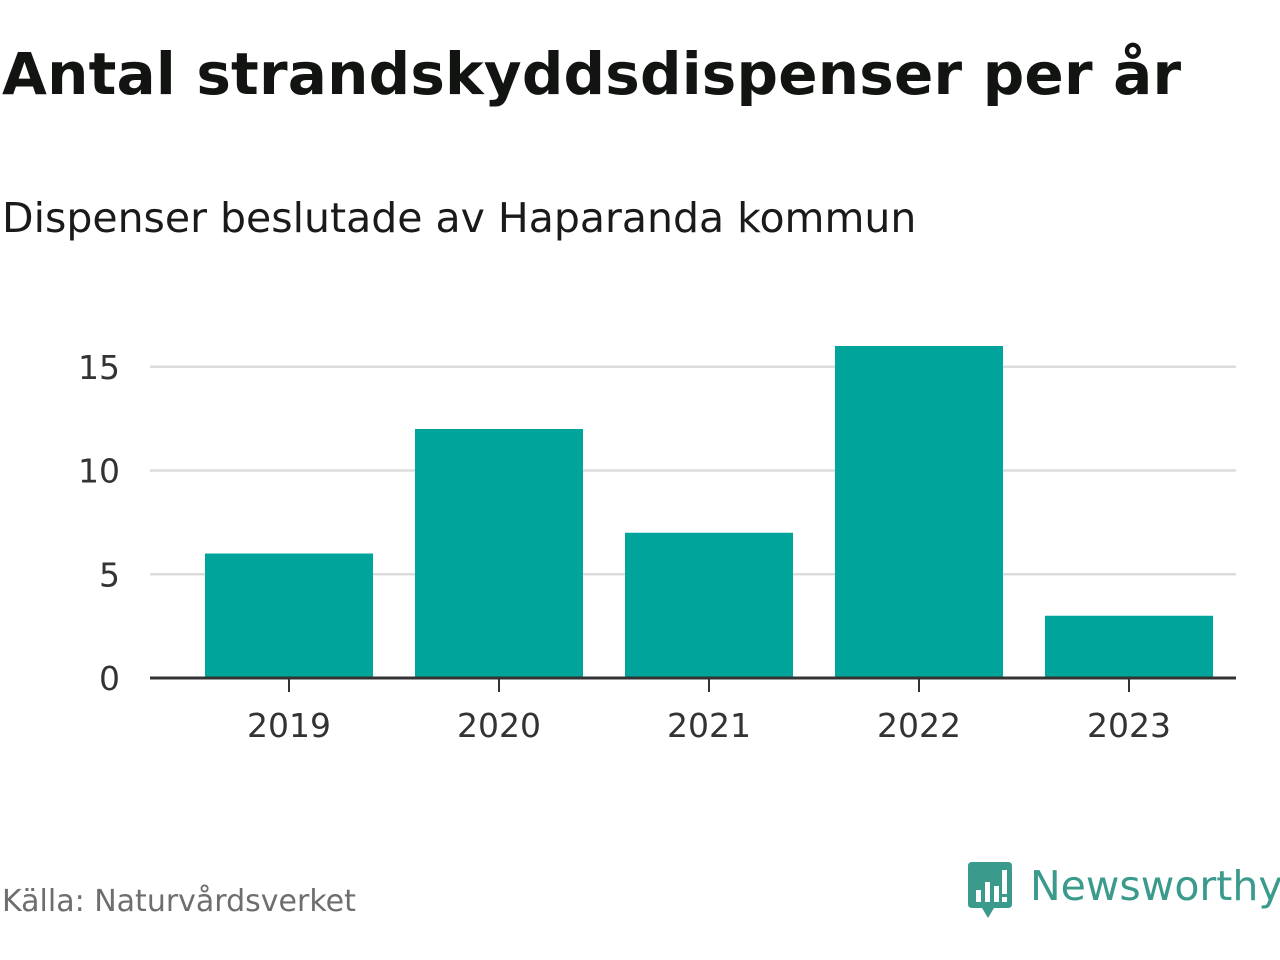 This screenshot has width=1280, height=960. What do you see at coordinates (459, 218) in the screenshot?
I see `chart-subtitle: Dispenser beslutade av Haparanda kommun` at bounding box center [459, 218].